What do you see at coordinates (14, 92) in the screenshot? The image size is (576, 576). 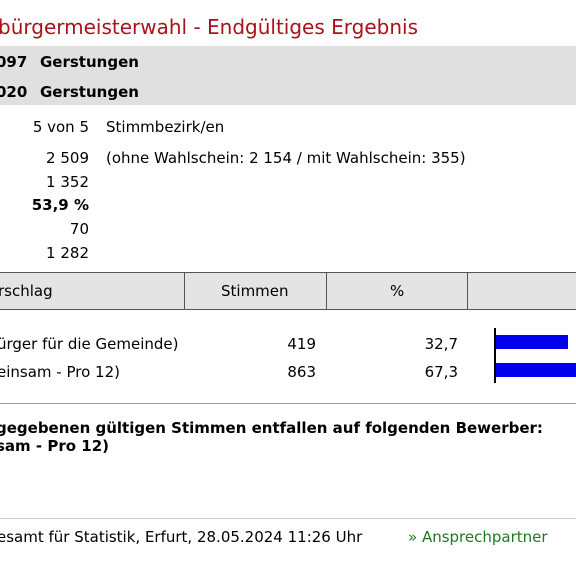 I see `region-code-2: 020` at bounding box center [14, 92].